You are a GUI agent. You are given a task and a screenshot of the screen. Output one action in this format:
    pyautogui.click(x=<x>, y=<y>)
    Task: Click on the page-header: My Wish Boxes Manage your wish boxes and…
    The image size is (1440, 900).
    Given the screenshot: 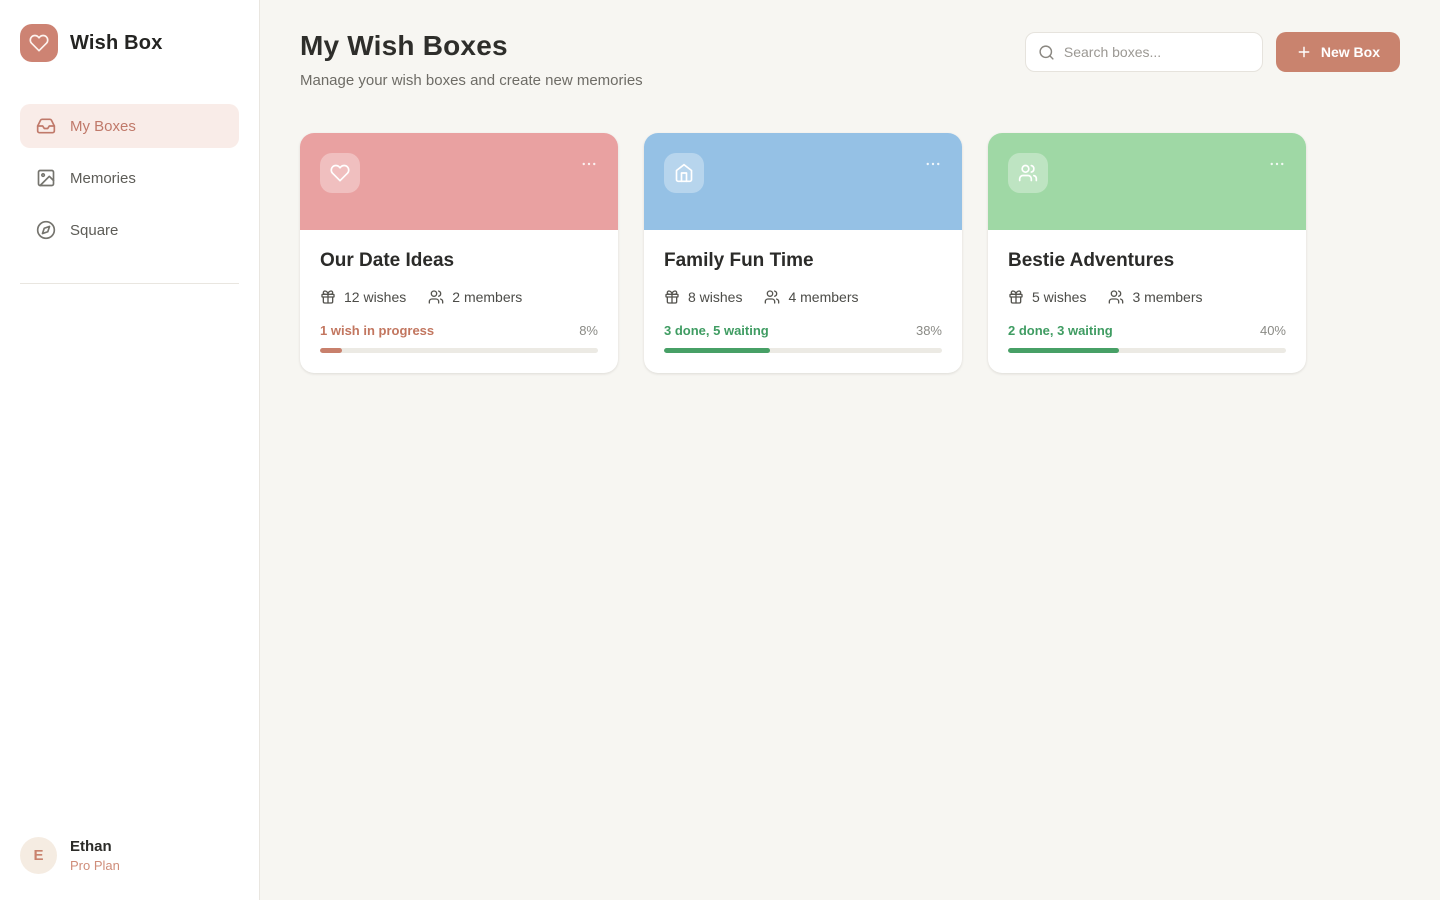 What is the action you would take?
    pyautogui.click(x=850, y=59)
    